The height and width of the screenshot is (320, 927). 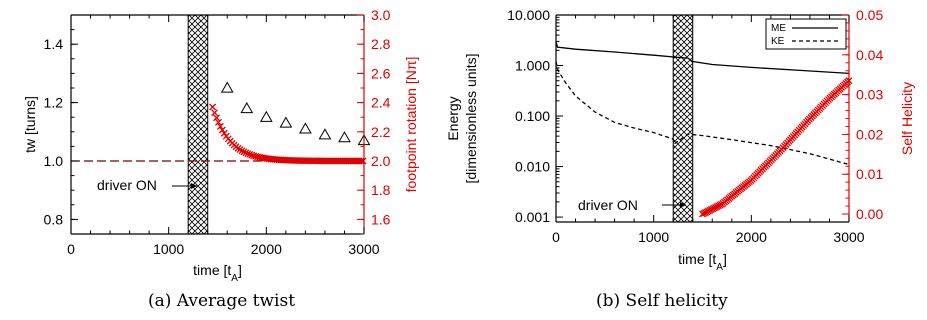 What do you see at coordinates (702, 113) in the screenshot?
I see `series-line-ke` at bounding box center [702, 113].